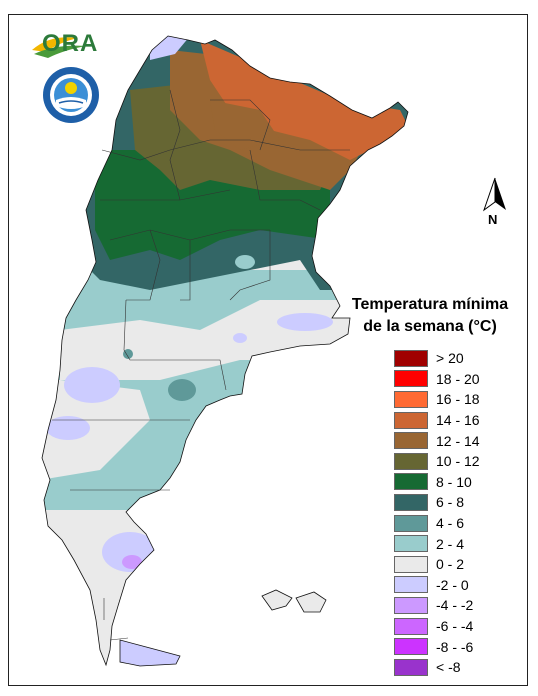 This screenshot has width=538, height=696. I want to click on legend-item: 18 - 20, so click(461, 379).